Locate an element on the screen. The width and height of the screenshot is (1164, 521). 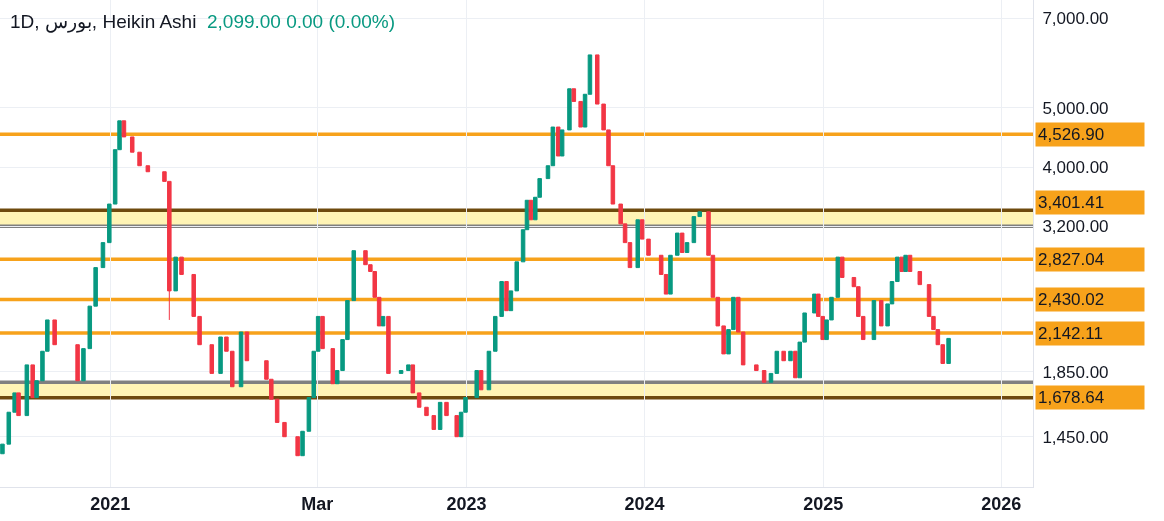
x-tick-label: 2024 is located at coordinates (644, 503).